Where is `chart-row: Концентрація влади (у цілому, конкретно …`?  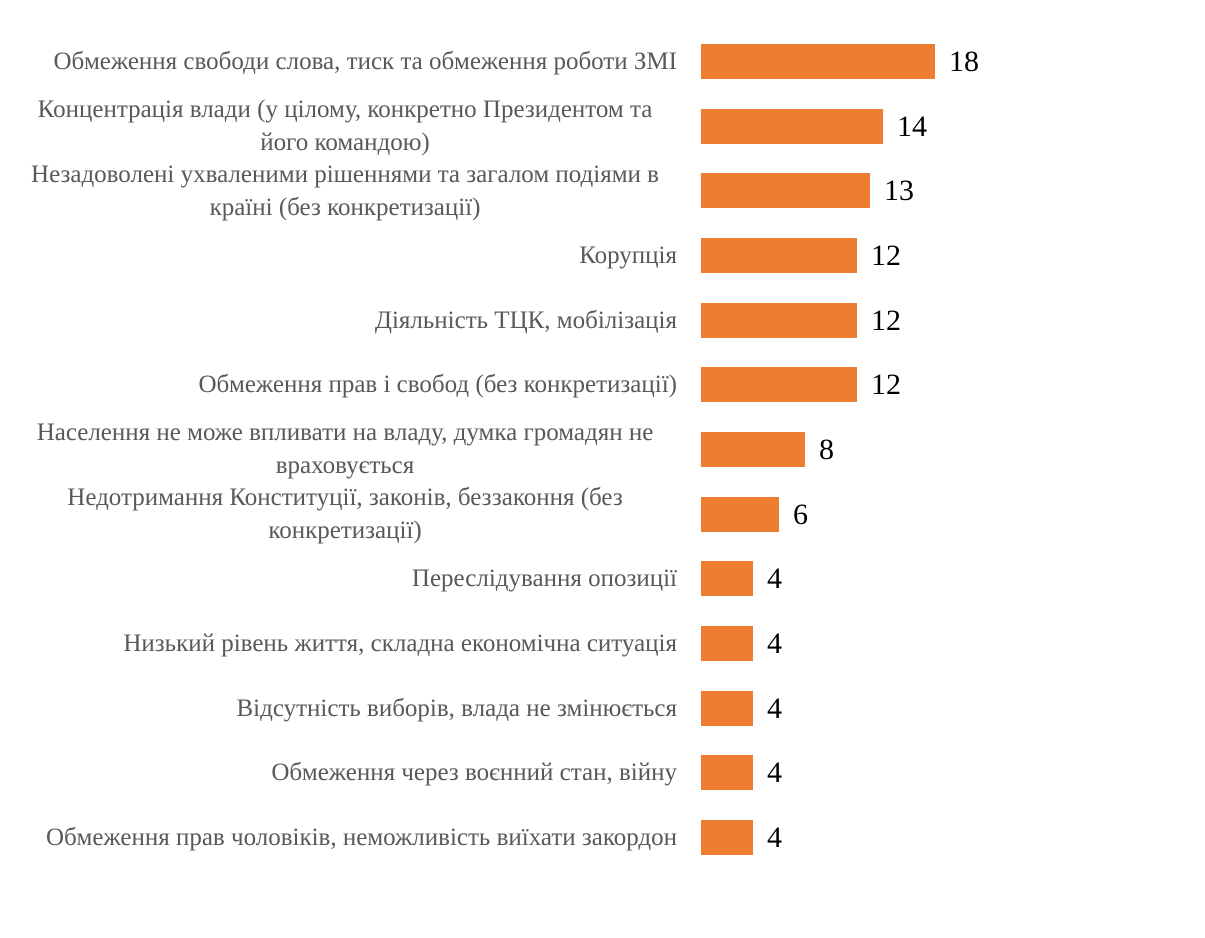 chart-row: Концентрація влади (у цілому, конкретно … is located at coordinates (602, 126).